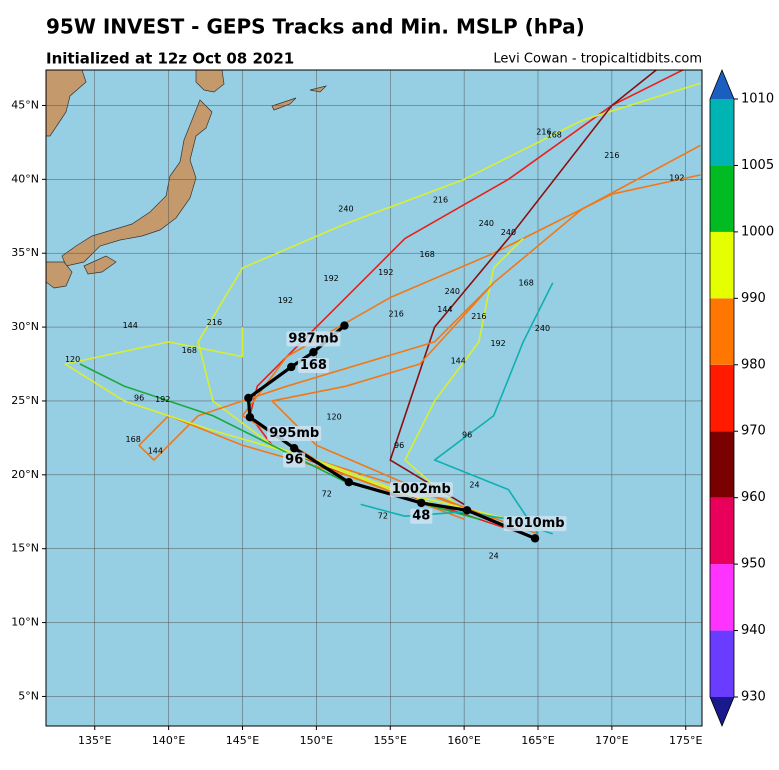  What do you see at coordinates (25, 104) in the screenshot?
I see `lat-tick-label: 45°N` at bounding box center [25, 104].